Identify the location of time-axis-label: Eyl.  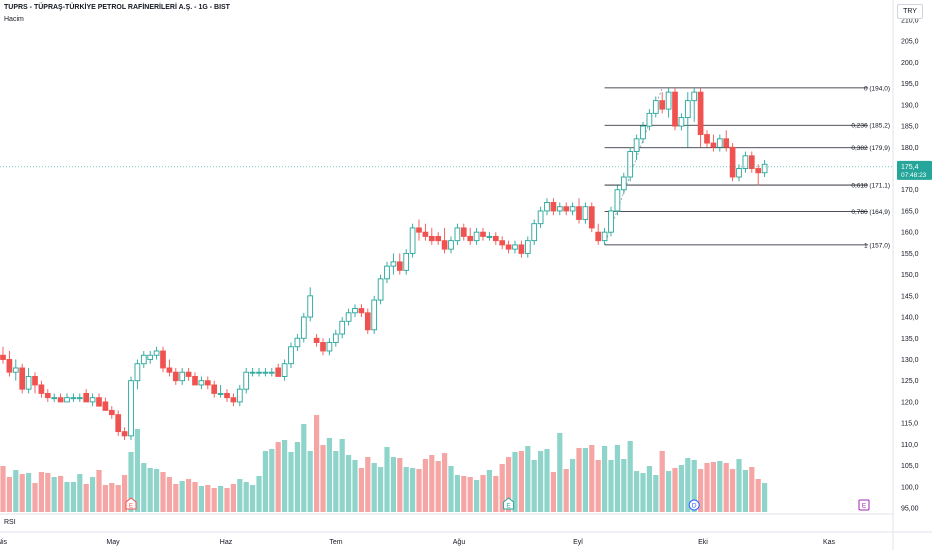
(578, 542).